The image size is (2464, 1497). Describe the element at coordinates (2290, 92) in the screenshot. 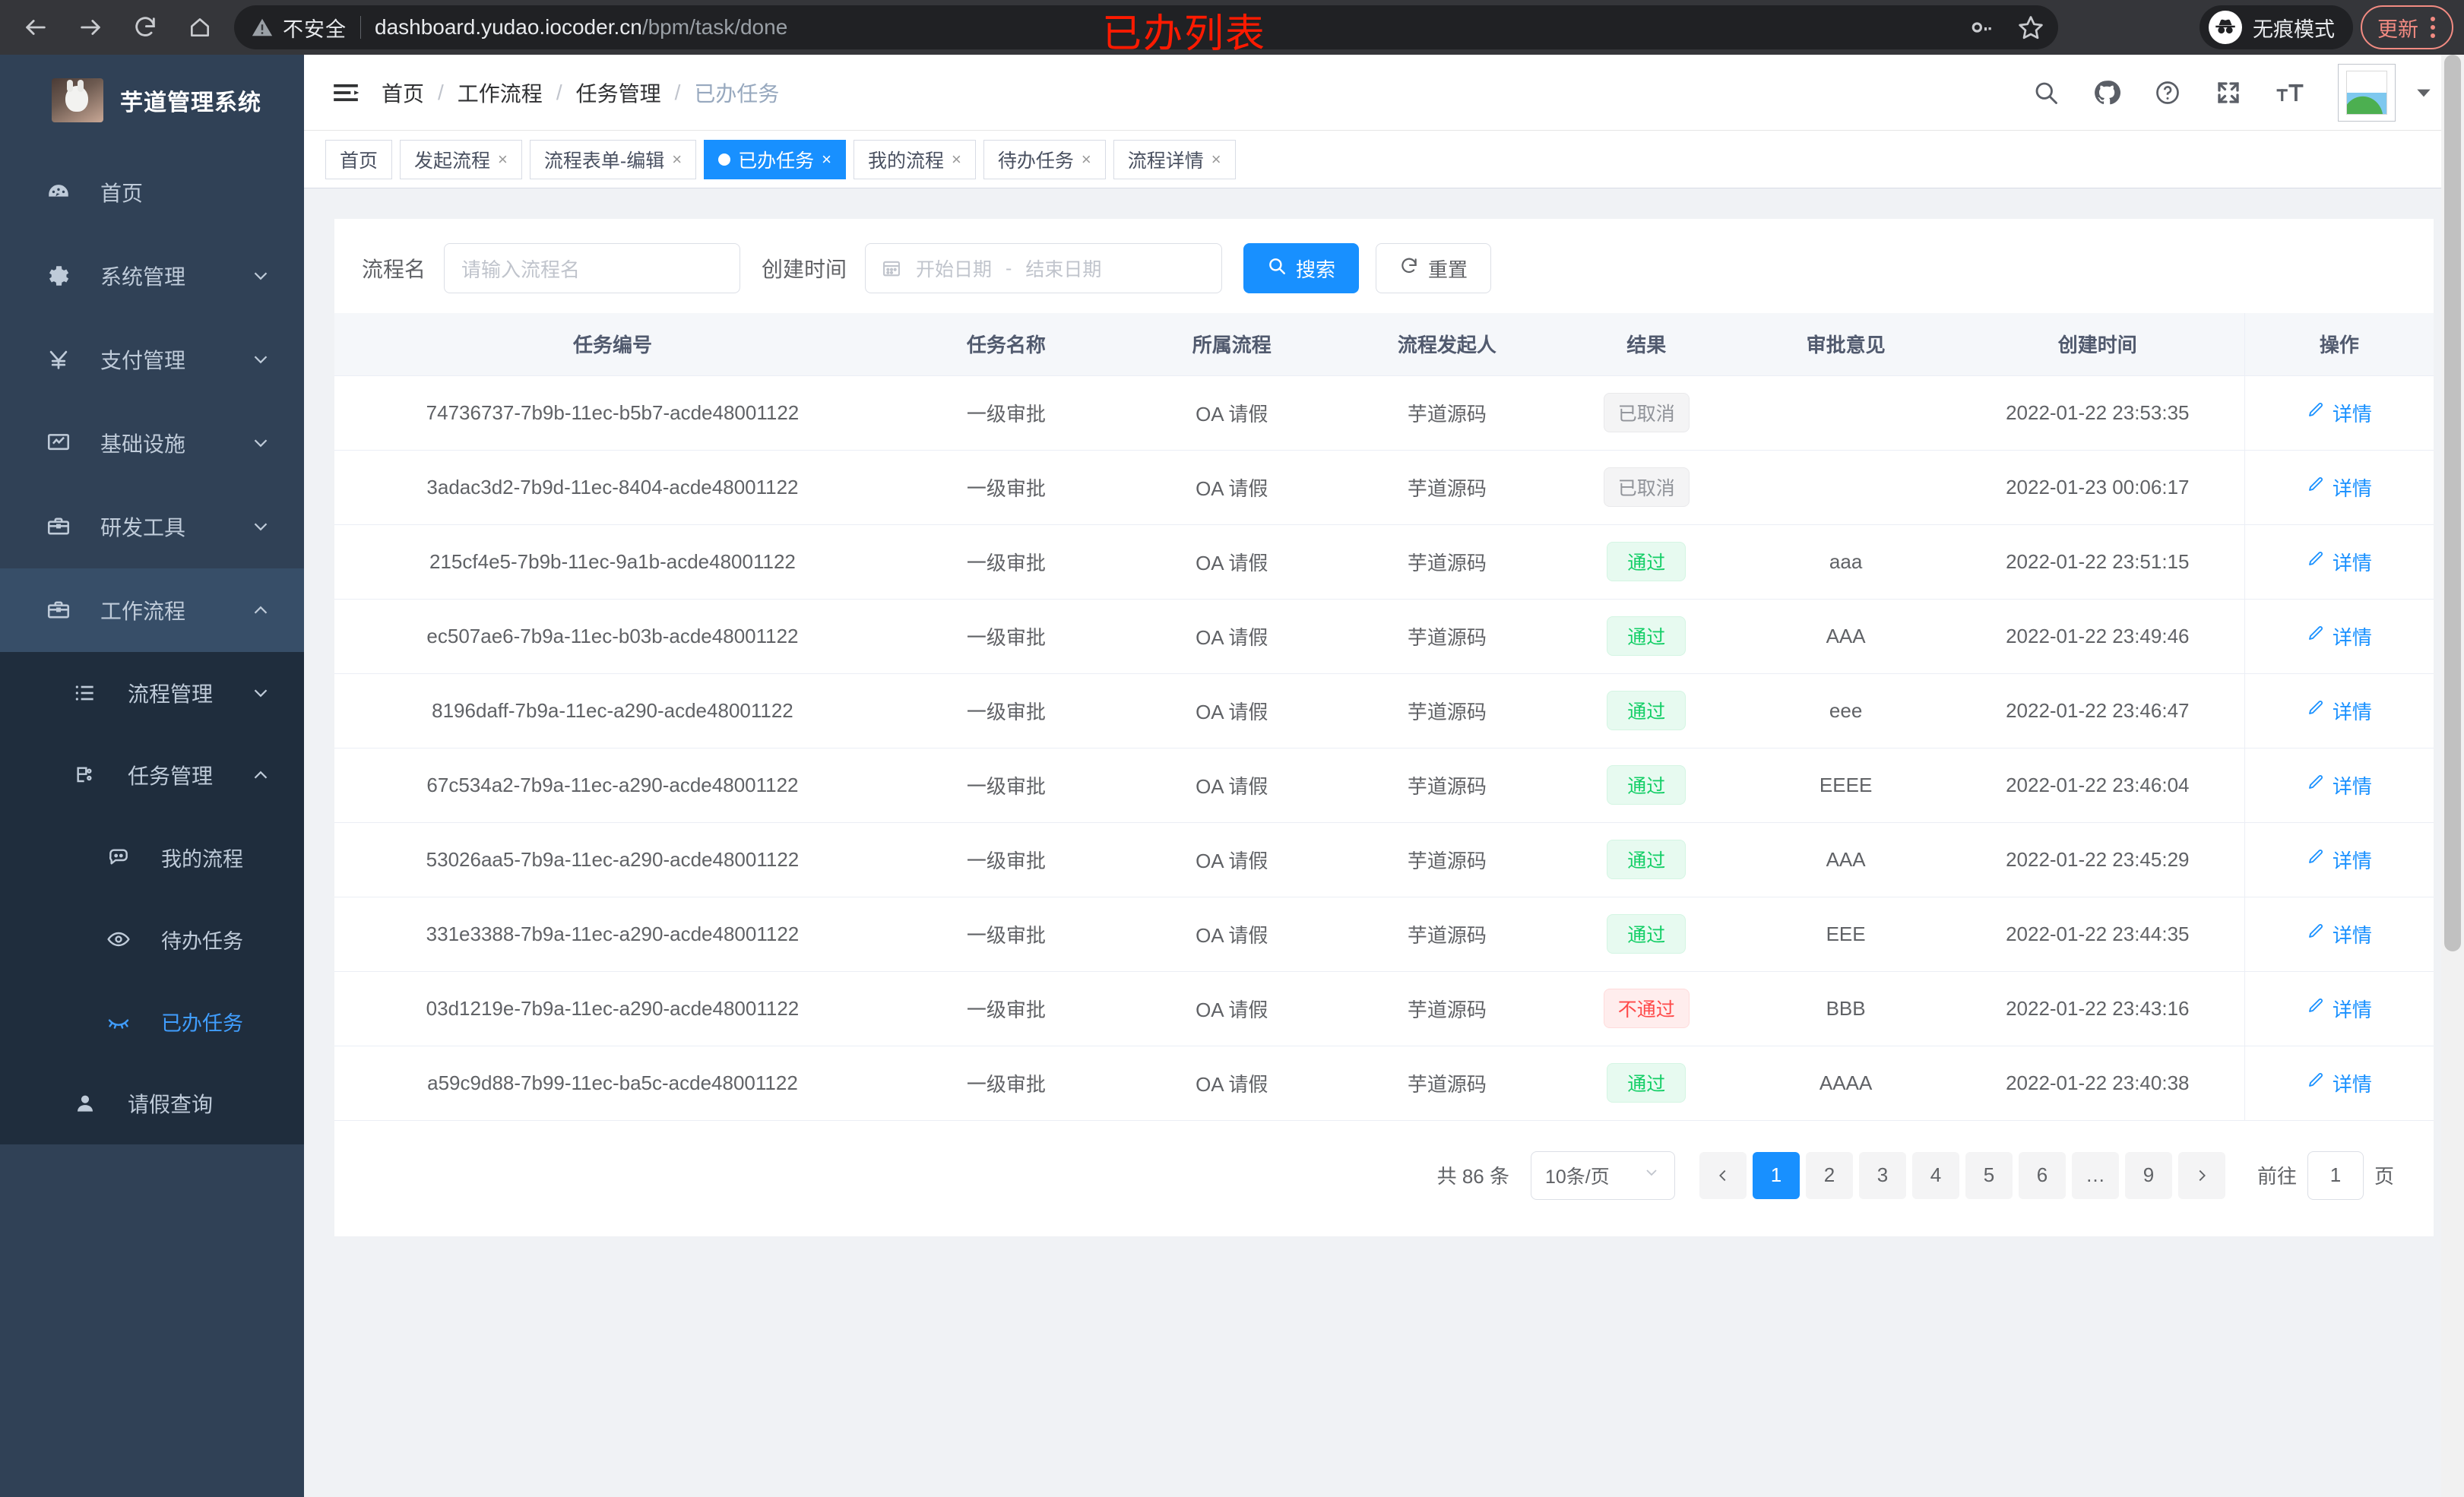

I see `font-size-icon` at that location.